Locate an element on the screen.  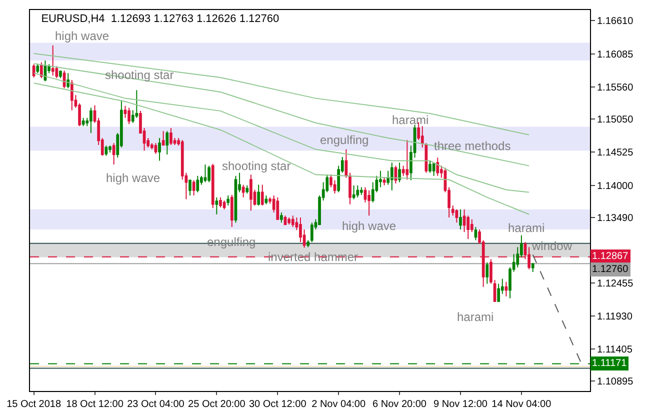
annotation: engulfing is located at coordinates (344, 140).